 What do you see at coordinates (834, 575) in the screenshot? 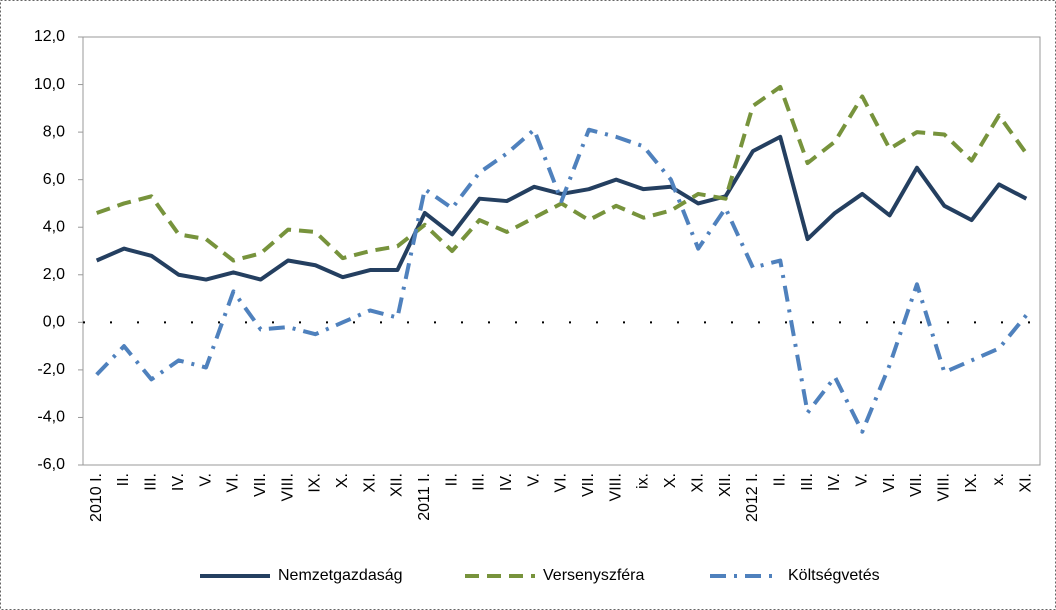
I see `legend-label: Költségvetés` at bounding box center [834, 575].